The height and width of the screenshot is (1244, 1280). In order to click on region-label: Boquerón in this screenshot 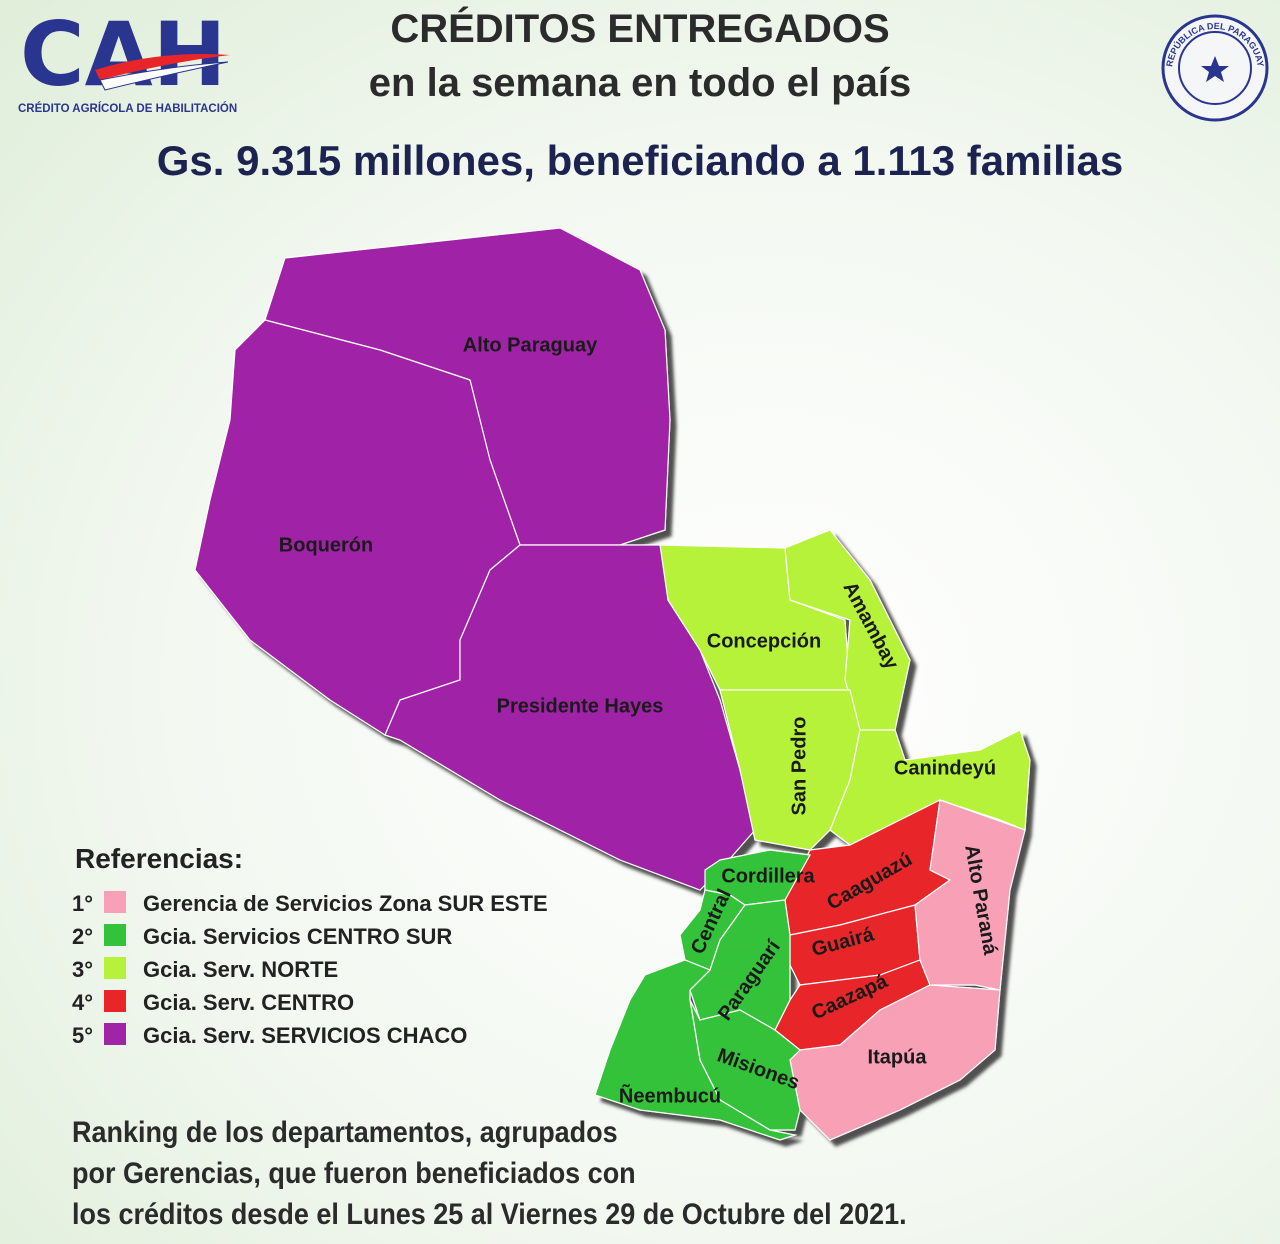, I will do `click(326, 545)`.